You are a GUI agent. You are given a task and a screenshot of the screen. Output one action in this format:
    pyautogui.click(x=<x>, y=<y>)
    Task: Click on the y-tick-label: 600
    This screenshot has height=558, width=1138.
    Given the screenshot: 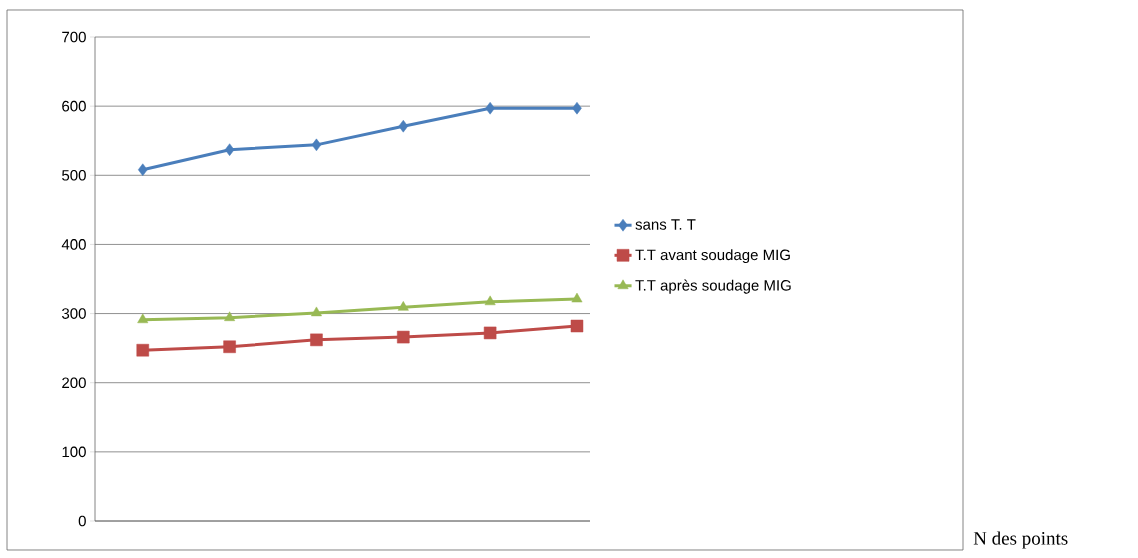 What is the action you would take?
    pyautogui.click(x=74, y=106)
    